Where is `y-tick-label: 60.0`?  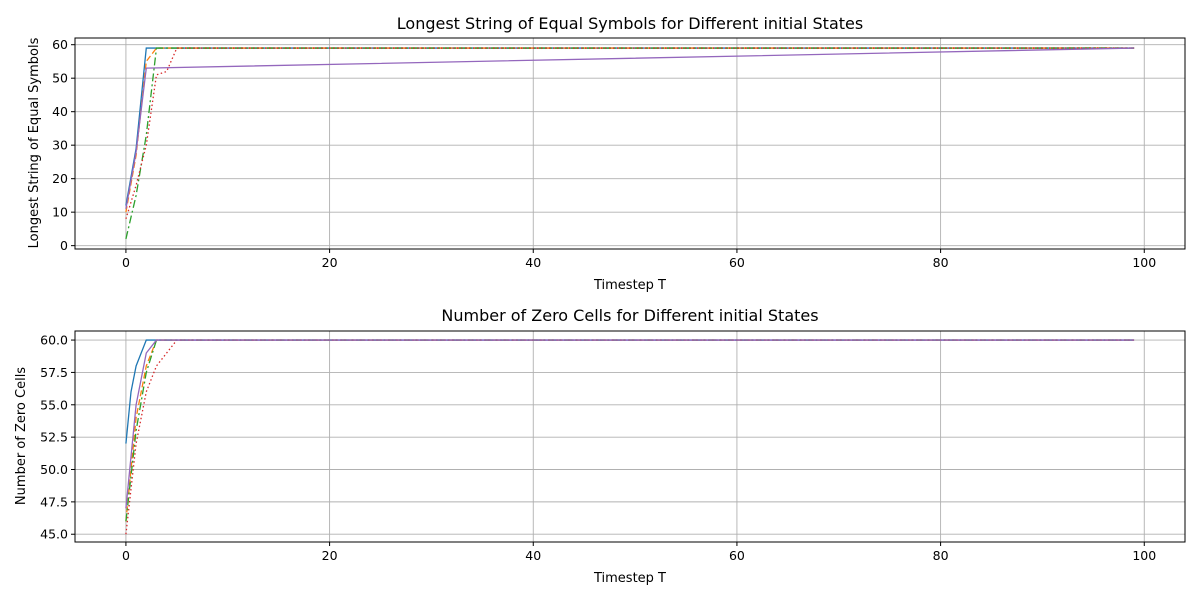 y-tick-label: 60.0 is located at coordinates (54, 340).